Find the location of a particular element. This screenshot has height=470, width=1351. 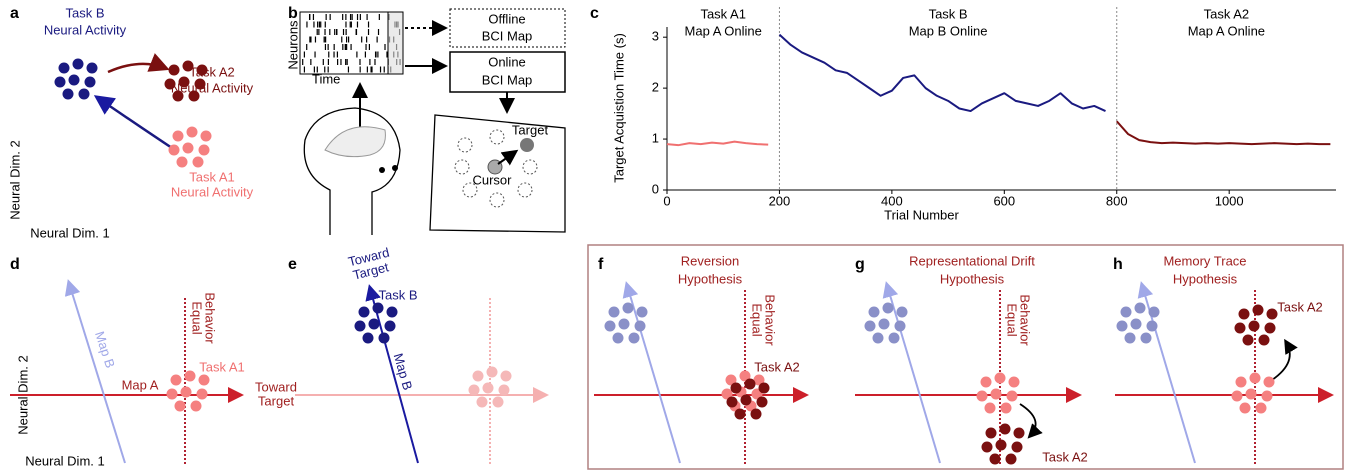

x-tick-label: 200 is located at coordinates (780, 200).